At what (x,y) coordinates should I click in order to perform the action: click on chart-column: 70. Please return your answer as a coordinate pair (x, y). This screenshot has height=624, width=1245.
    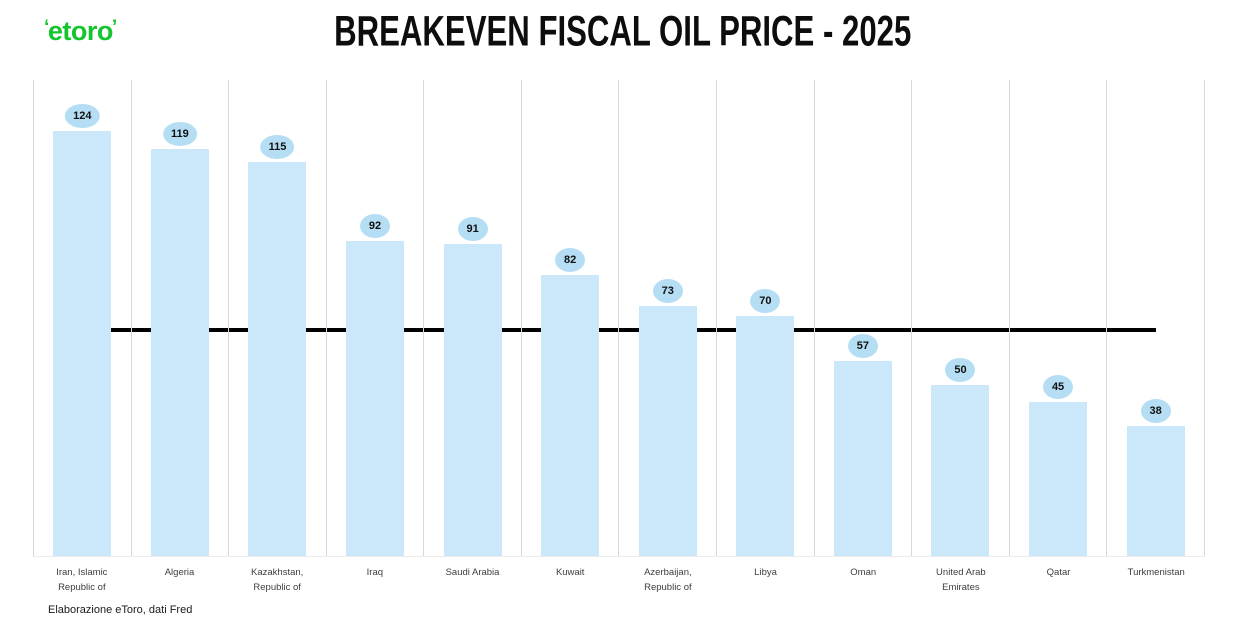
    Looking at the image, I should click on (766, 318).